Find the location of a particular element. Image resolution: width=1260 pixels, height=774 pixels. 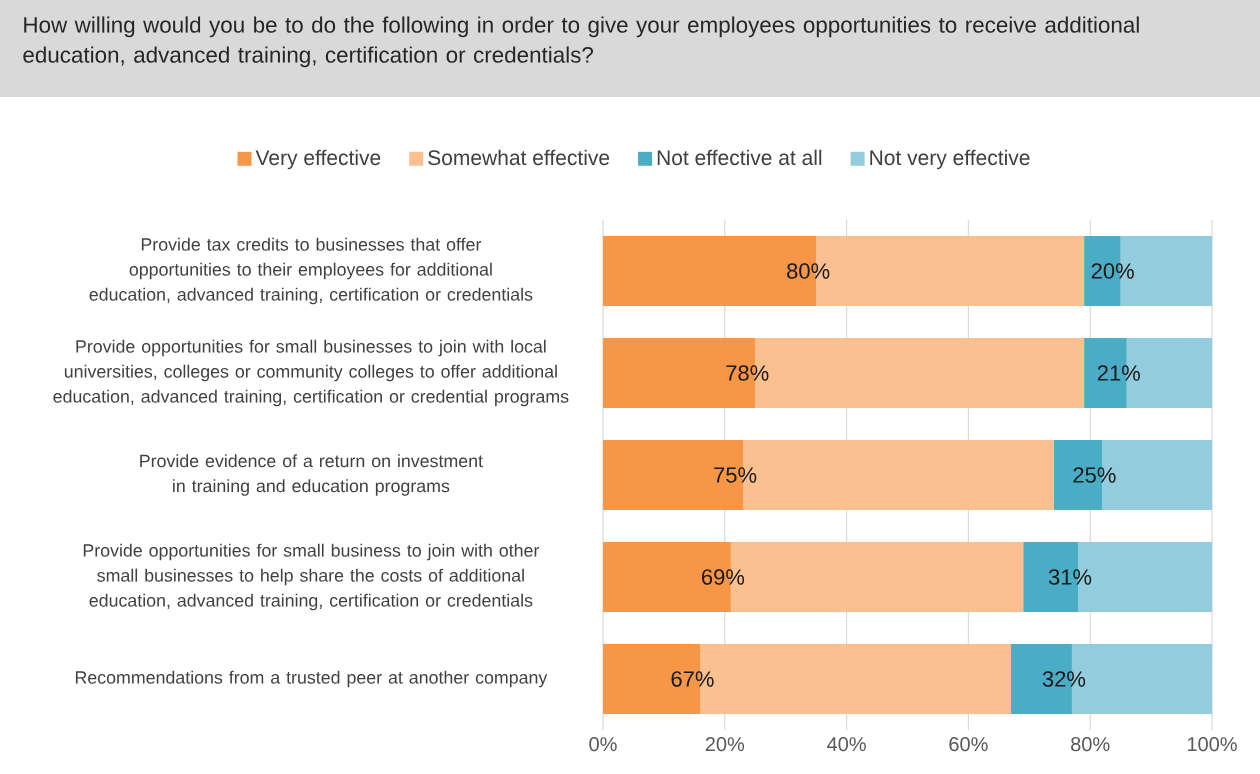

annotation: 20% is located at coordinates (1112, 271).